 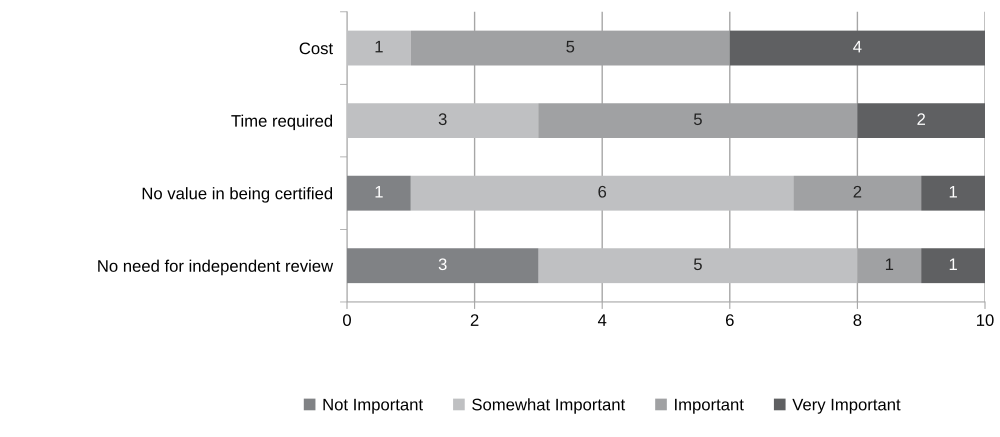 I want to click on data-label: 6, so click(x=602, y=192).